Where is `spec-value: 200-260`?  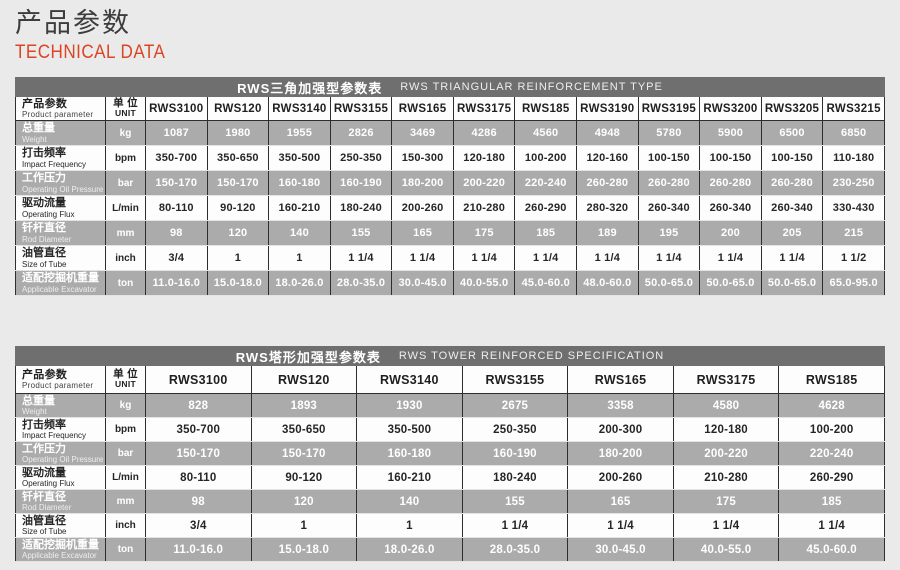
spec-value: 200-260 is located at coordinates (422, 208).